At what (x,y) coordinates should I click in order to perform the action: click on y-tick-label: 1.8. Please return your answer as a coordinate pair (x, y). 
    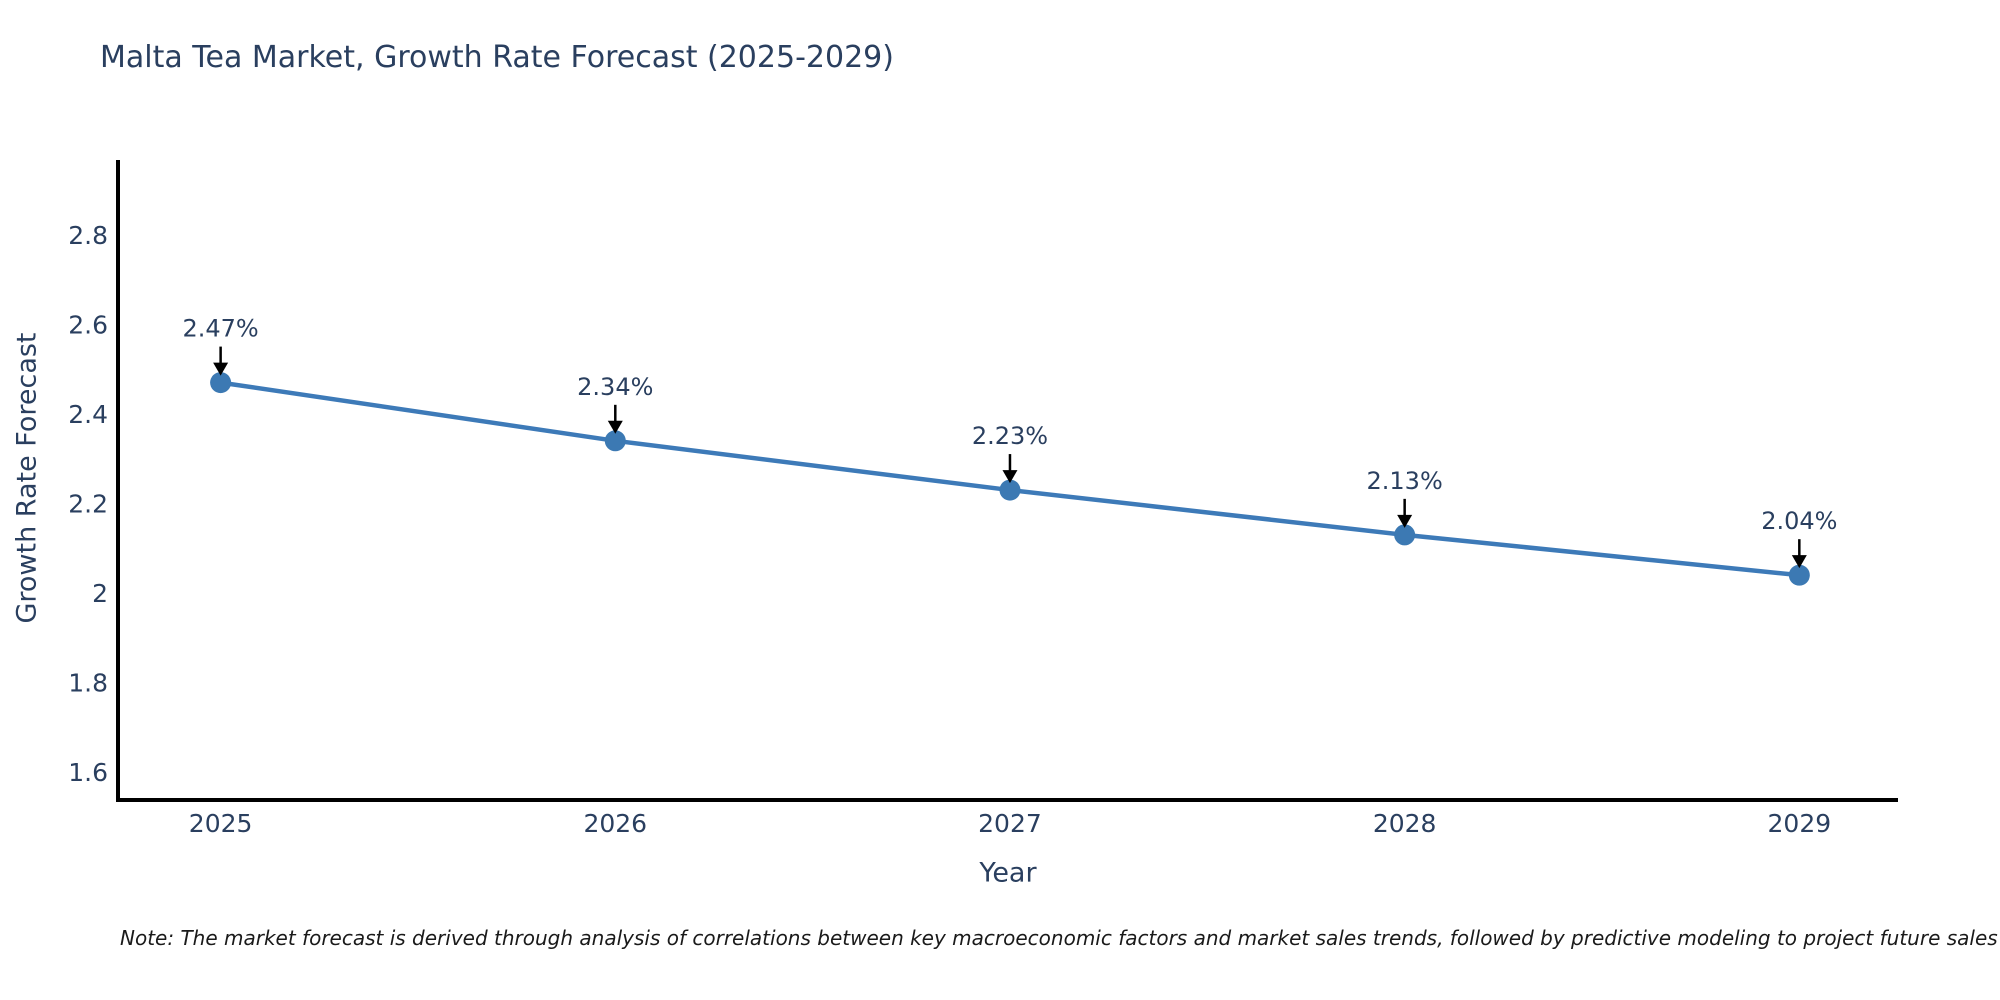
    Looking at the image, I should click on (88, 683).